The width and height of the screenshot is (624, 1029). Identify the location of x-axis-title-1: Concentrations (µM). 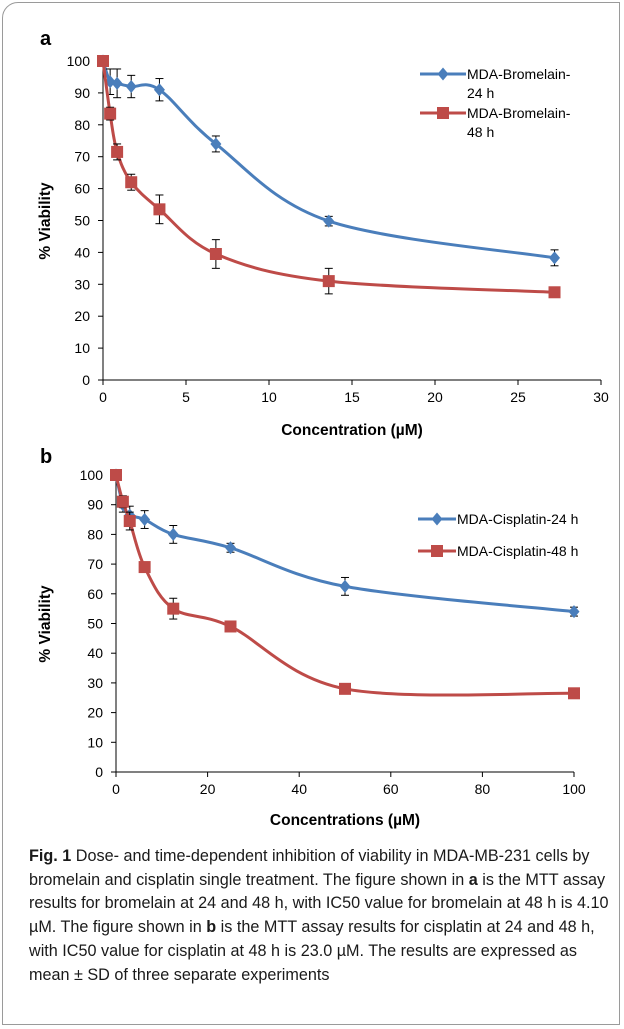
(345, 820).